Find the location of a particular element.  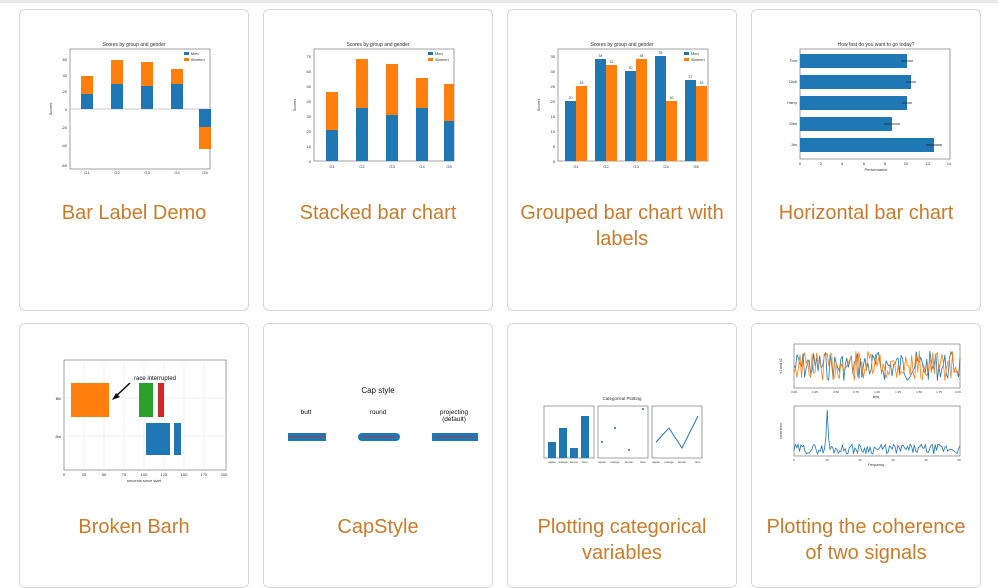

top-edge is located at coordinates (499, 1).